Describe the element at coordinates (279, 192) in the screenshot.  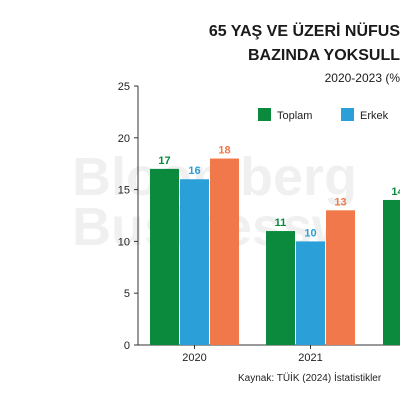
I see `data-labels: 17 16 18 11 10 13 14` at that location.